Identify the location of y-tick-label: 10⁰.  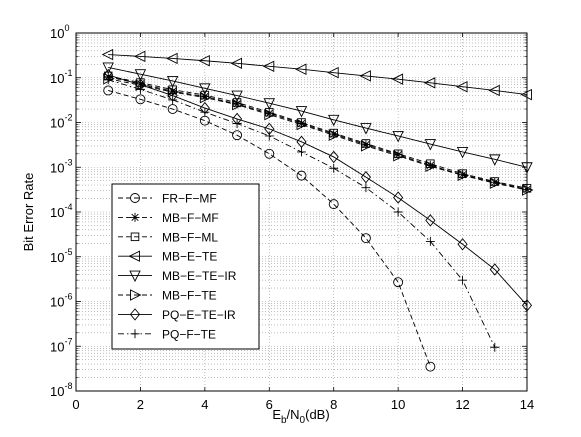
(59, 32).